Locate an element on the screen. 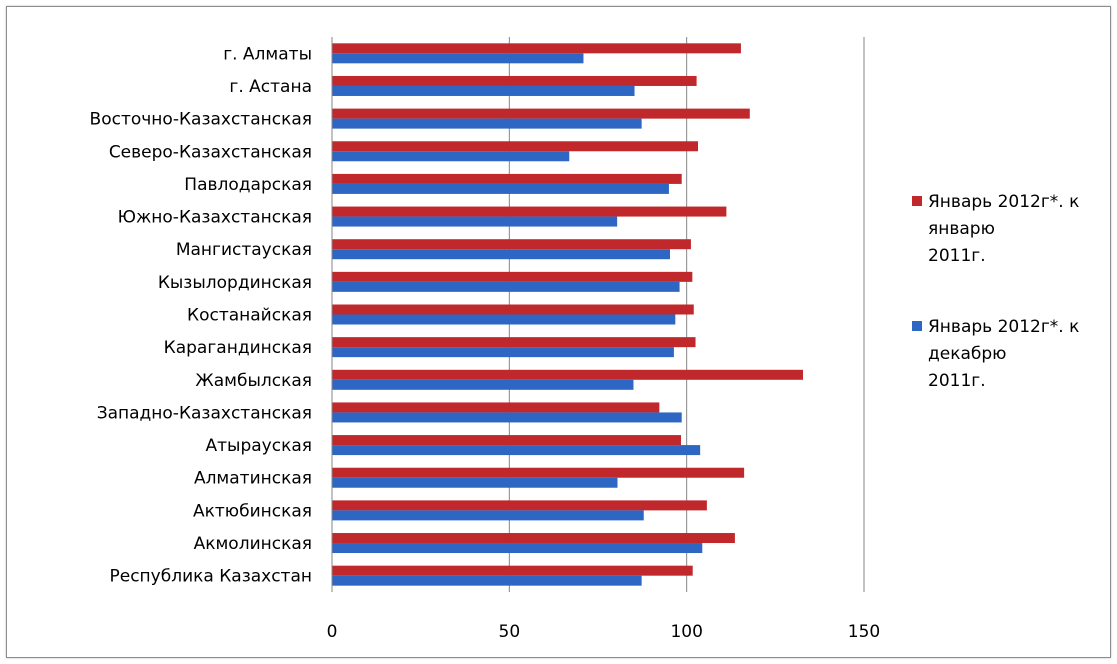 Image resolution: width=1117 pixels, height=664 pixels. category-label: Западно-Казахстанская is located at coordinates (204, 413).